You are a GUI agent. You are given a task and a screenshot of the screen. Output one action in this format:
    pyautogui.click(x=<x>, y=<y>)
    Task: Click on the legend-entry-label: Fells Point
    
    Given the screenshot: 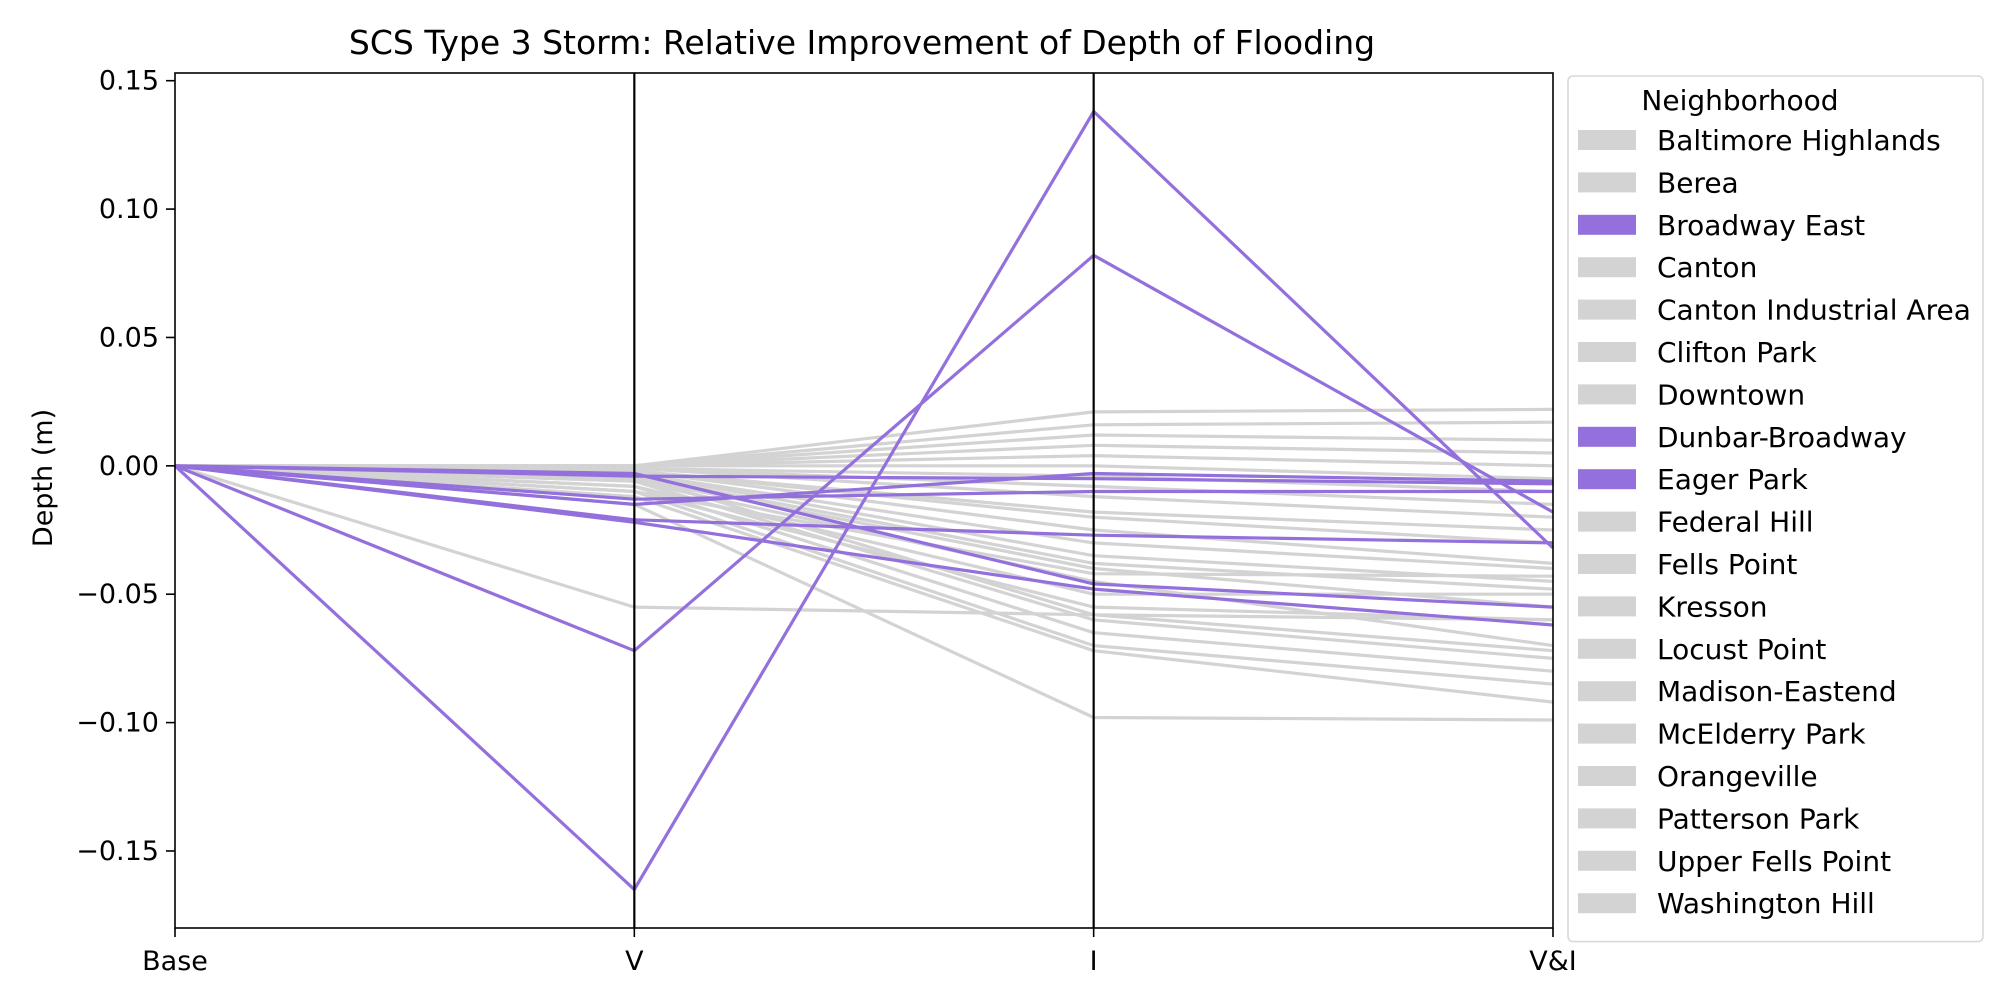 What is the action you would take?
    pyautogui.click(x=1727, y=564)
    